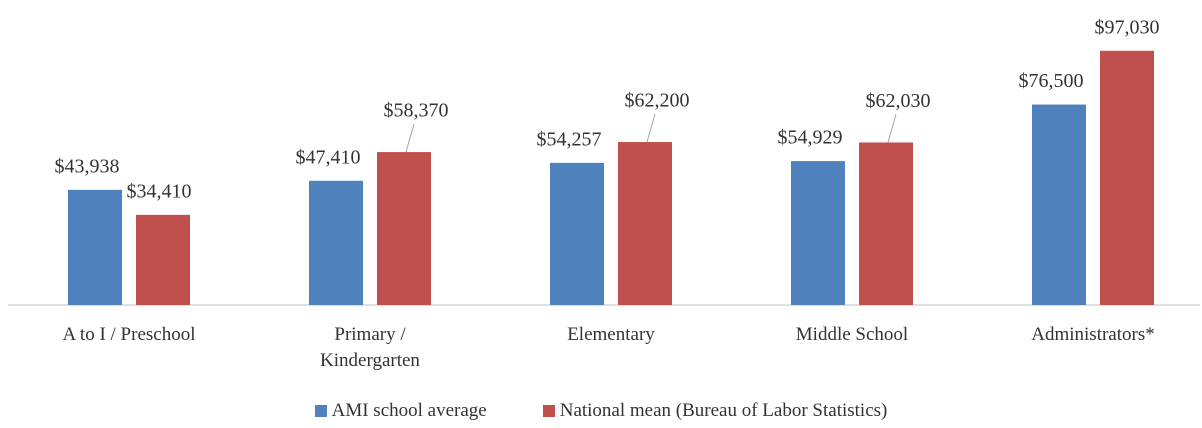  What do you see at coordinates (810, 138) in the screenshot?
I see `data-label: $54,929` at bounding box center [810, 138].